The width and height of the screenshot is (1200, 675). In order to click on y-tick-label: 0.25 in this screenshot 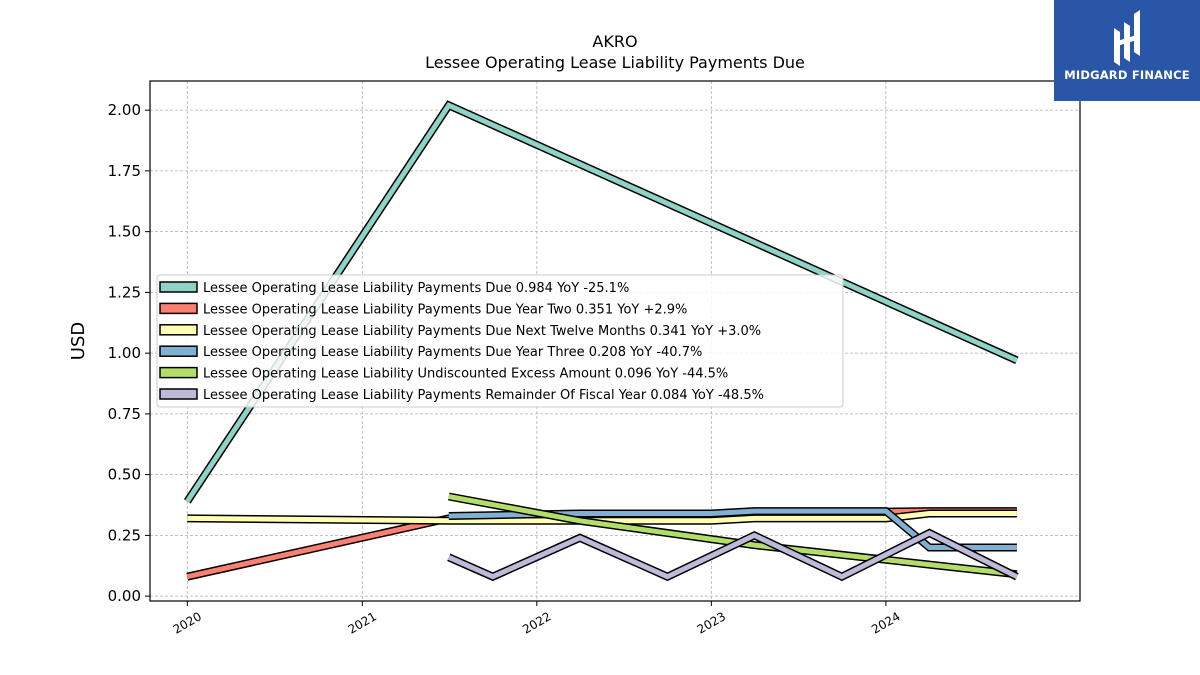, I will do `click(124, 535)`.